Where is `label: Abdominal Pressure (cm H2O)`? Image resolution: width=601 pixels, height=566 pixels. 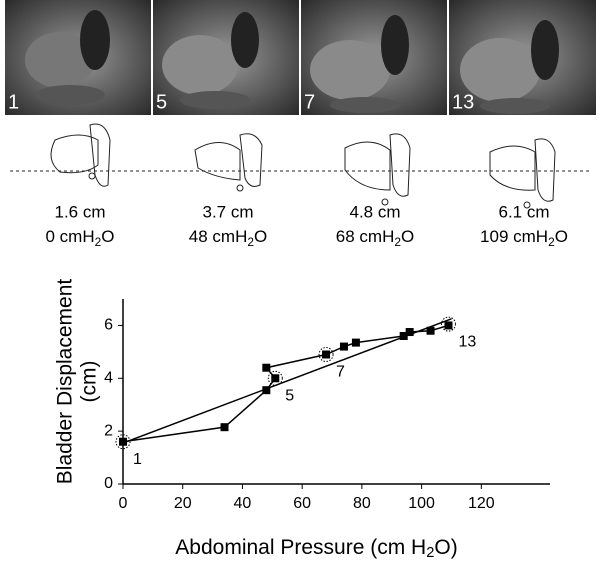 label: Abdominal Pressure (cm H2O) is located at coordinates (316, 548).